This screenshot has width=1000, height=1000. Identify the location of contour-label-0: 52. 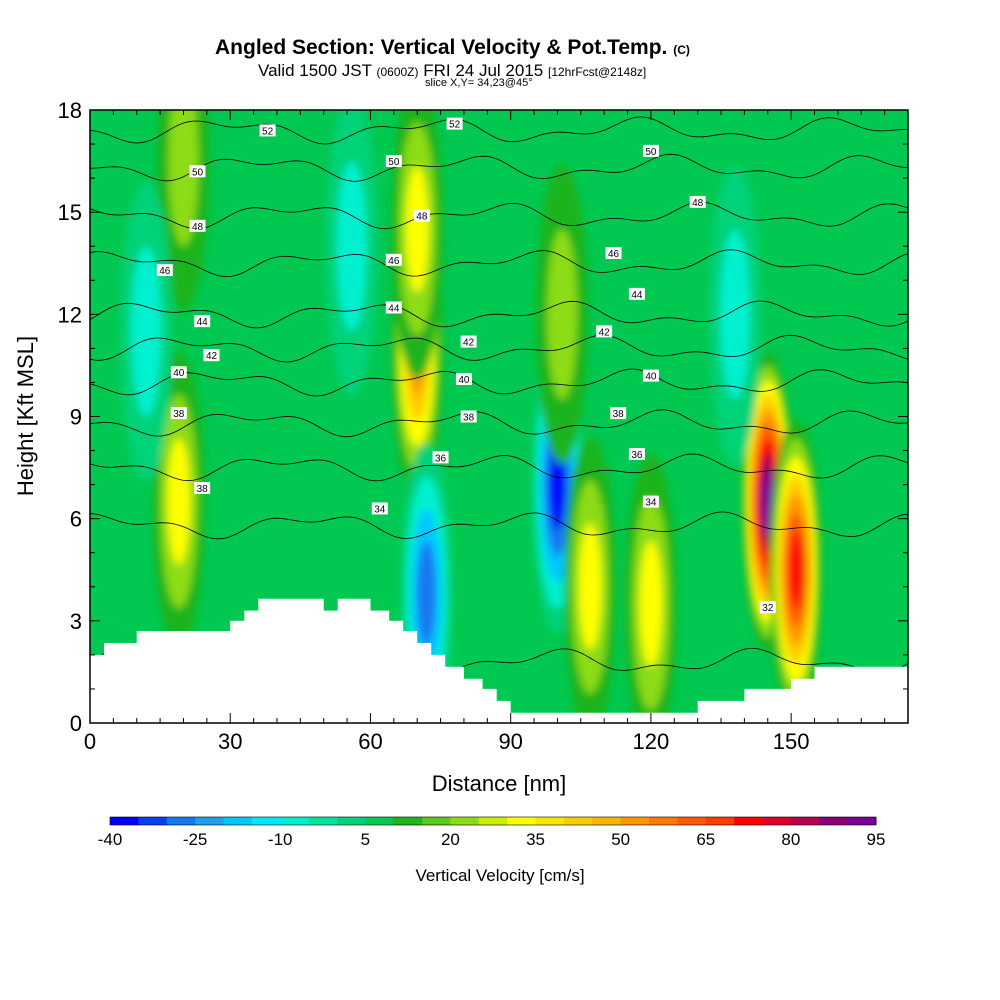
(267, 130).